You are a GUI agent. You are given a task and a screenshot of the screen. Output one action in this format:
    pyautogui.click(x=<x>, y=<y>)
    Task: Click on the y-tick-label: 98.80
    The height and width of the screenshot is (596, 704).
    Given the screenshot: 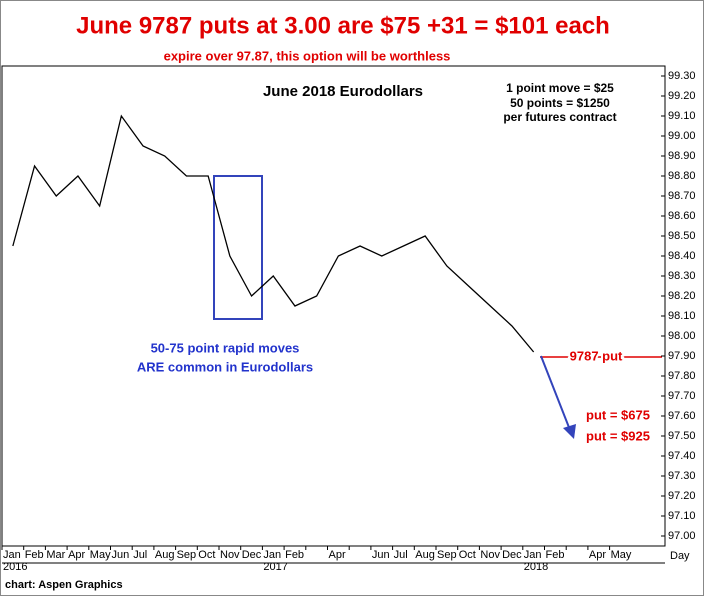 What is the action you would take?
    pyautogui.click(x=682, y=176)
    